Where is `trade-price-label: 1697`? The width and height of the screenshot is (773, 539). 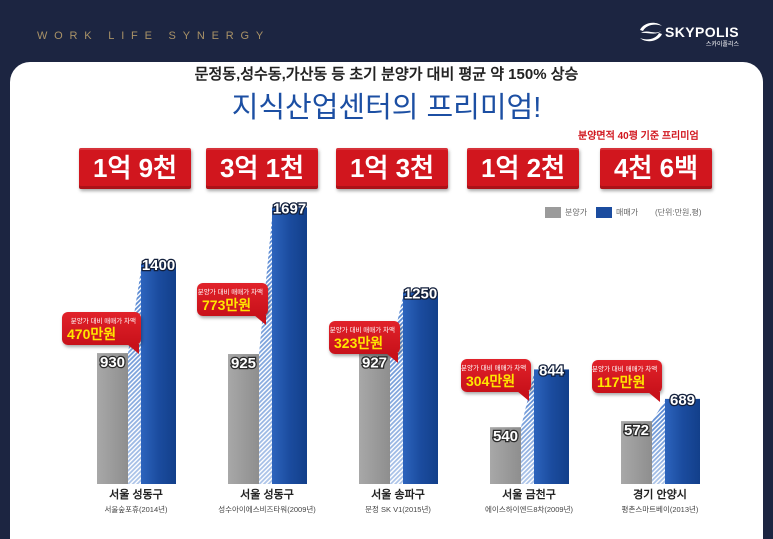 trade-price-label: 1697 is located at coordinates (289, 208).